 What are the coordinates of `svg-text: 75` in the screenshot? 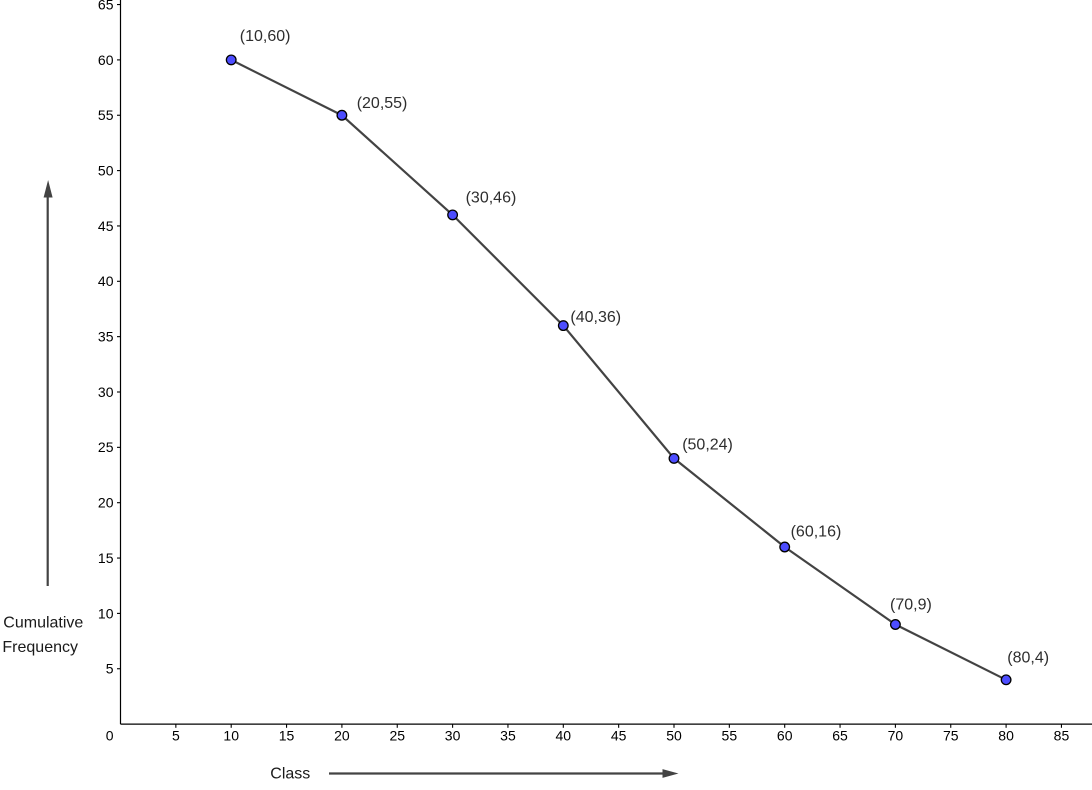 It's located at (951, 736).